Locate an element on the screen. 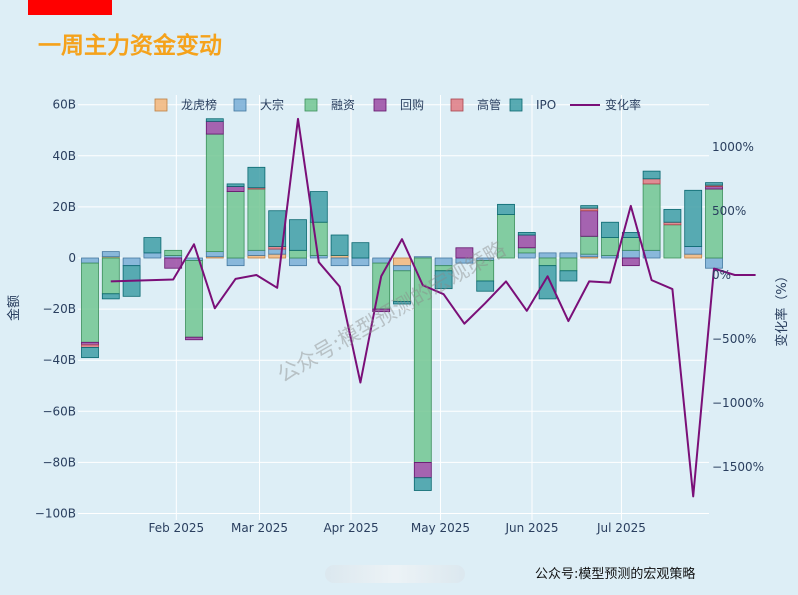 The width and height of the screenshot is (798, 595). footer-source: 公众号:模型预测的宏观策略 is located at coordinates (615, 574).